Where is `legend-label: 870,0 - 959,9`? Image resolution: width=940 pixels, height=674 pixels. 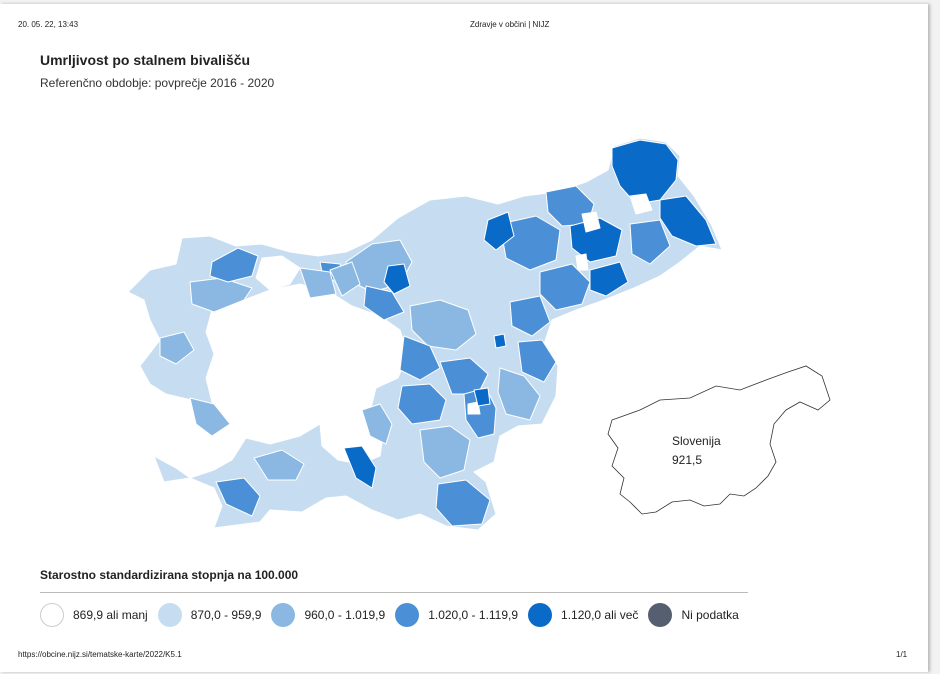
legend-label: 870,0 - 959,9 is located at coordinates (226, 615).